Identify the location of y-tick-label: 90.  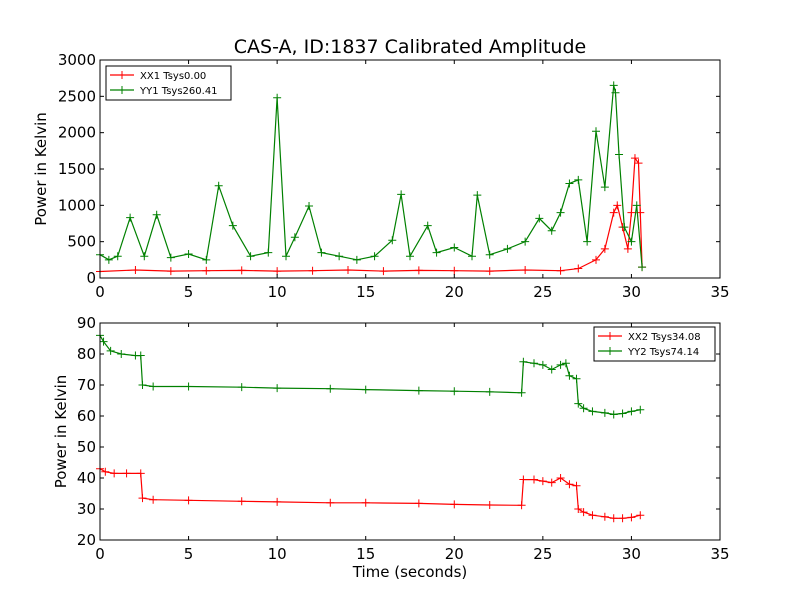
(86, 323).